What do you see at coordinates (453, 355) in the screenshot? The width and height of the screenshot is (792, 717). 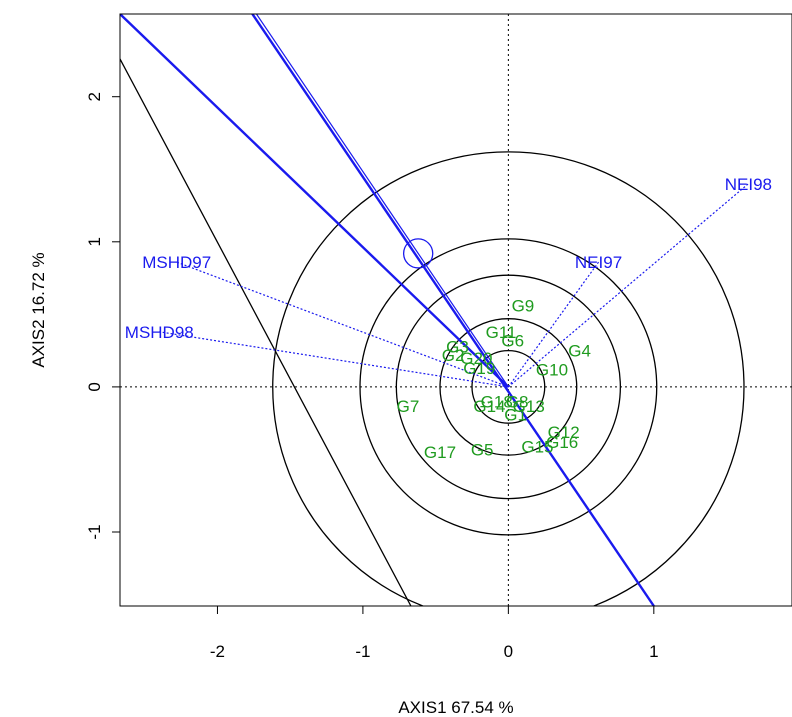 I see `genotype-label-g2: G2` at bounding box center [453, 355].